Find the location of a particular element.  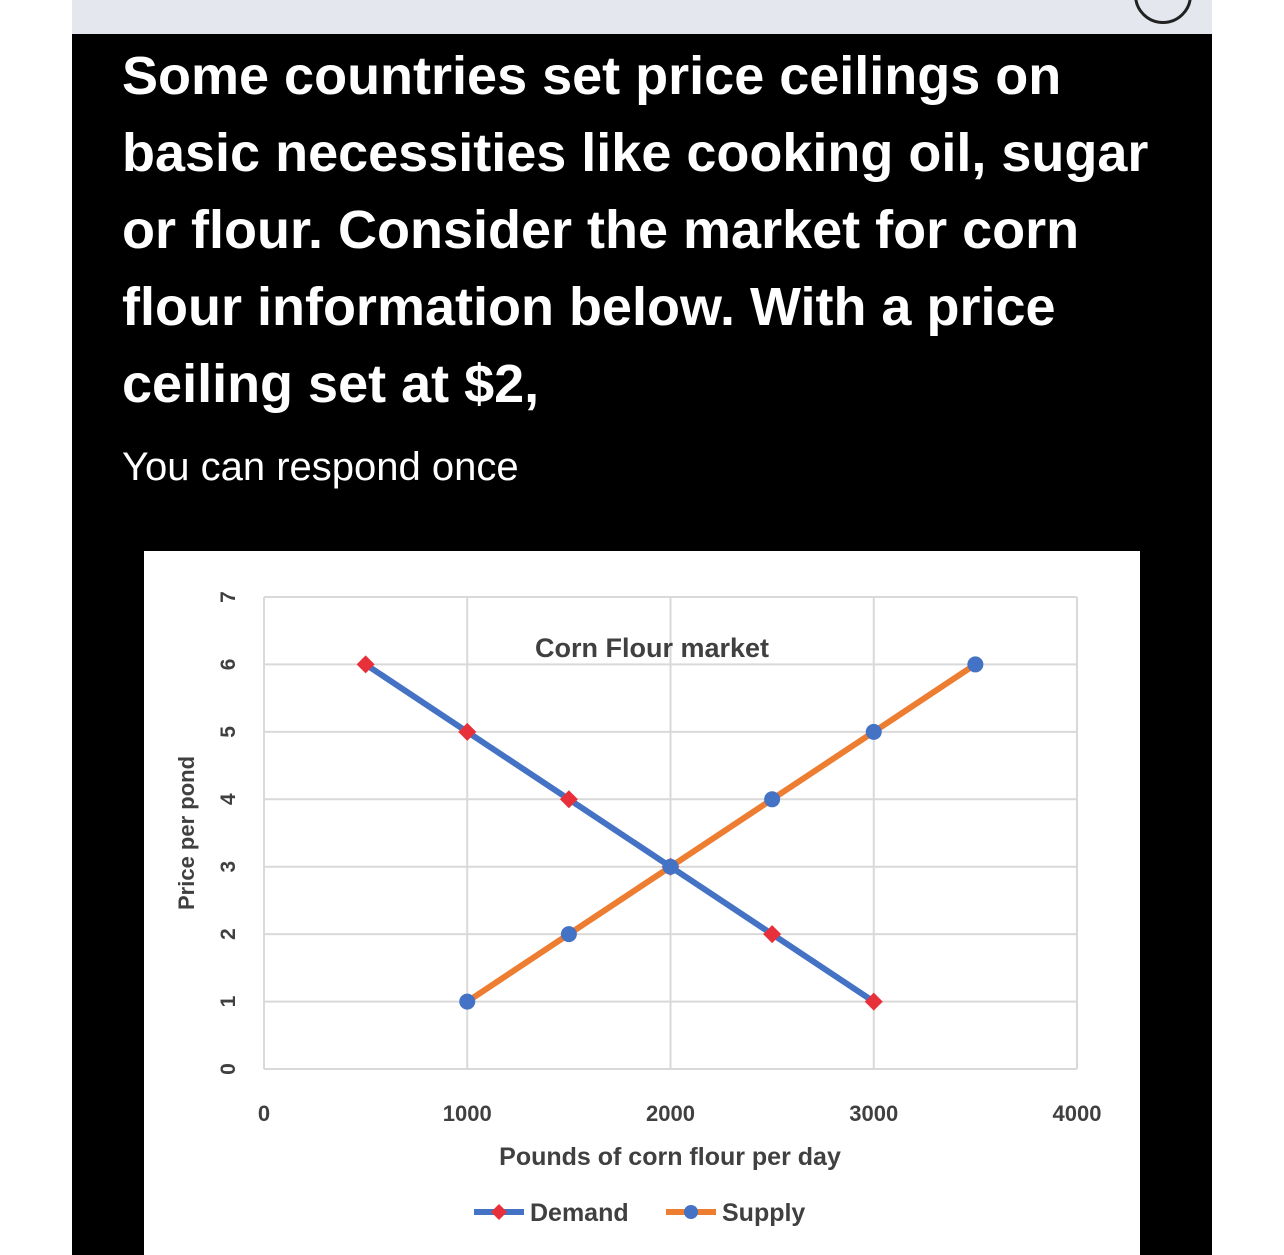

y-axis-label: Price per pond is located at coordinates (186, 833).